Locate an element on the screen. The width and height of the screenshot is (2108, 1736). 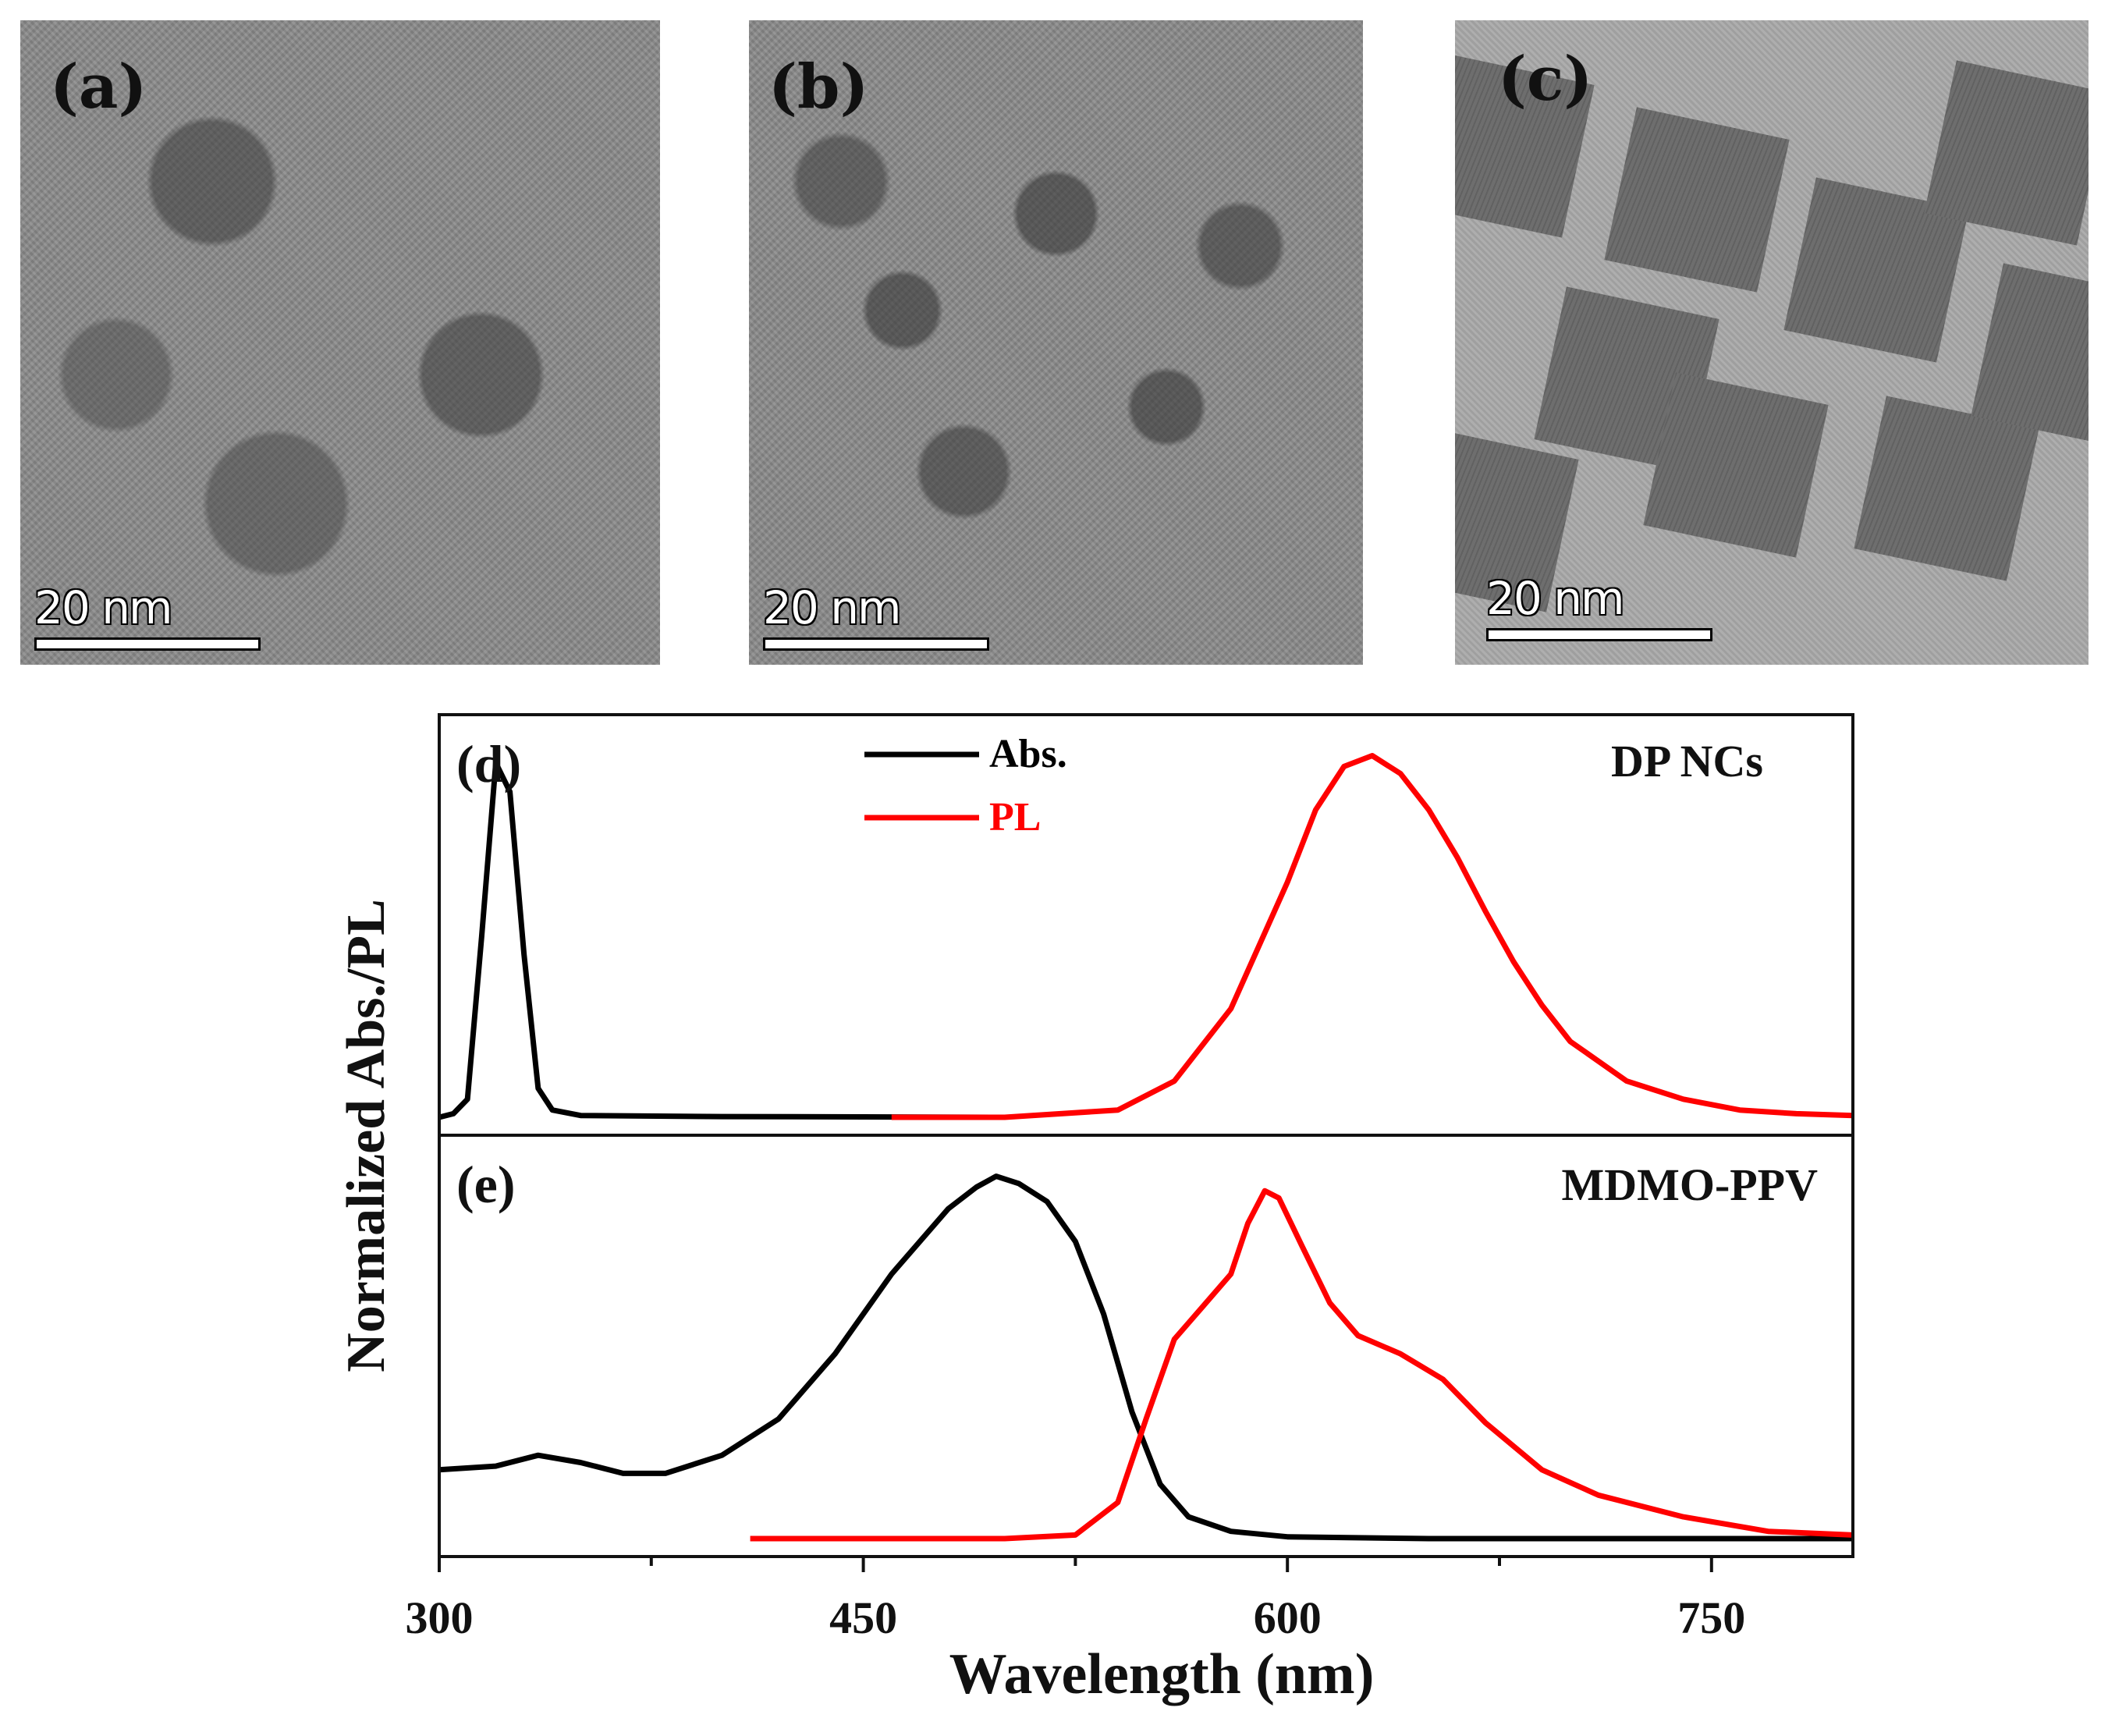
x-tick-label: 750 is located at coordinates (1711, 1617).